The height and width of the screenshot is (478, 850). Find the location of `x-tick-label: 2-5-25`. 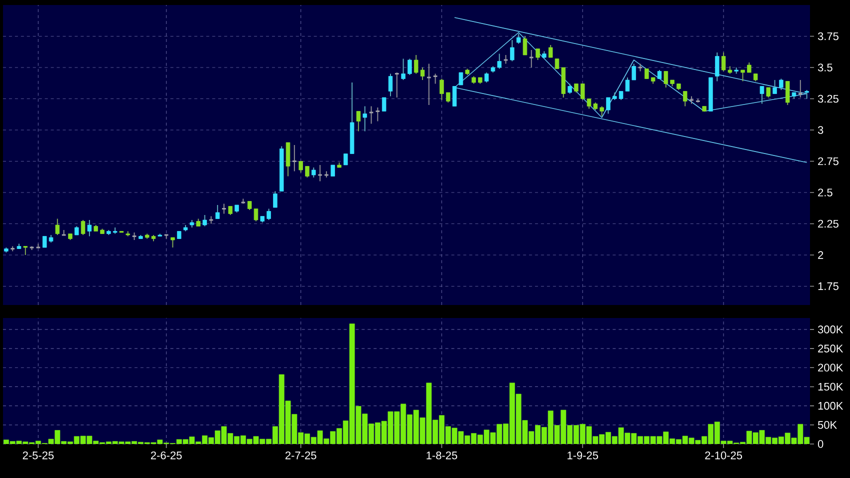

x-tick-label: 2-5-25 is located at coordinates (38, 456).